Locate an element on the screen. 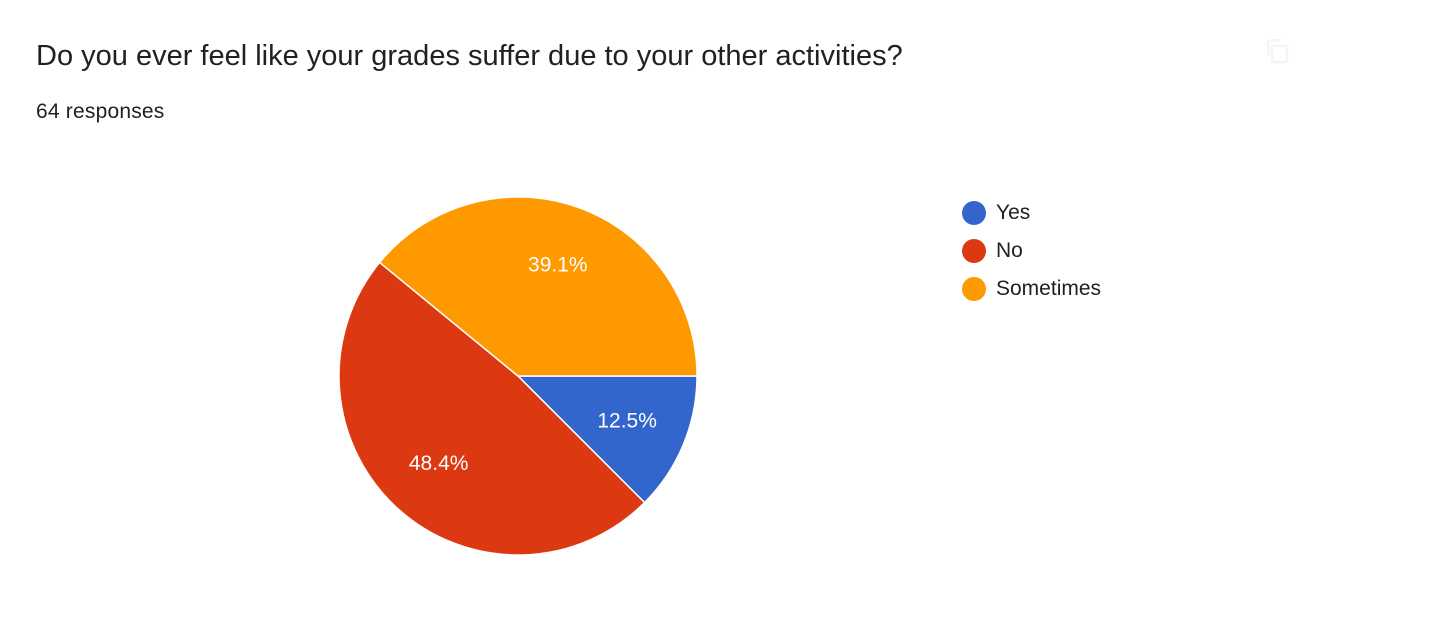 The height and width of the screenshot is (624, 1456). pie-slice-sometimes is located at coordinates (538, 286).